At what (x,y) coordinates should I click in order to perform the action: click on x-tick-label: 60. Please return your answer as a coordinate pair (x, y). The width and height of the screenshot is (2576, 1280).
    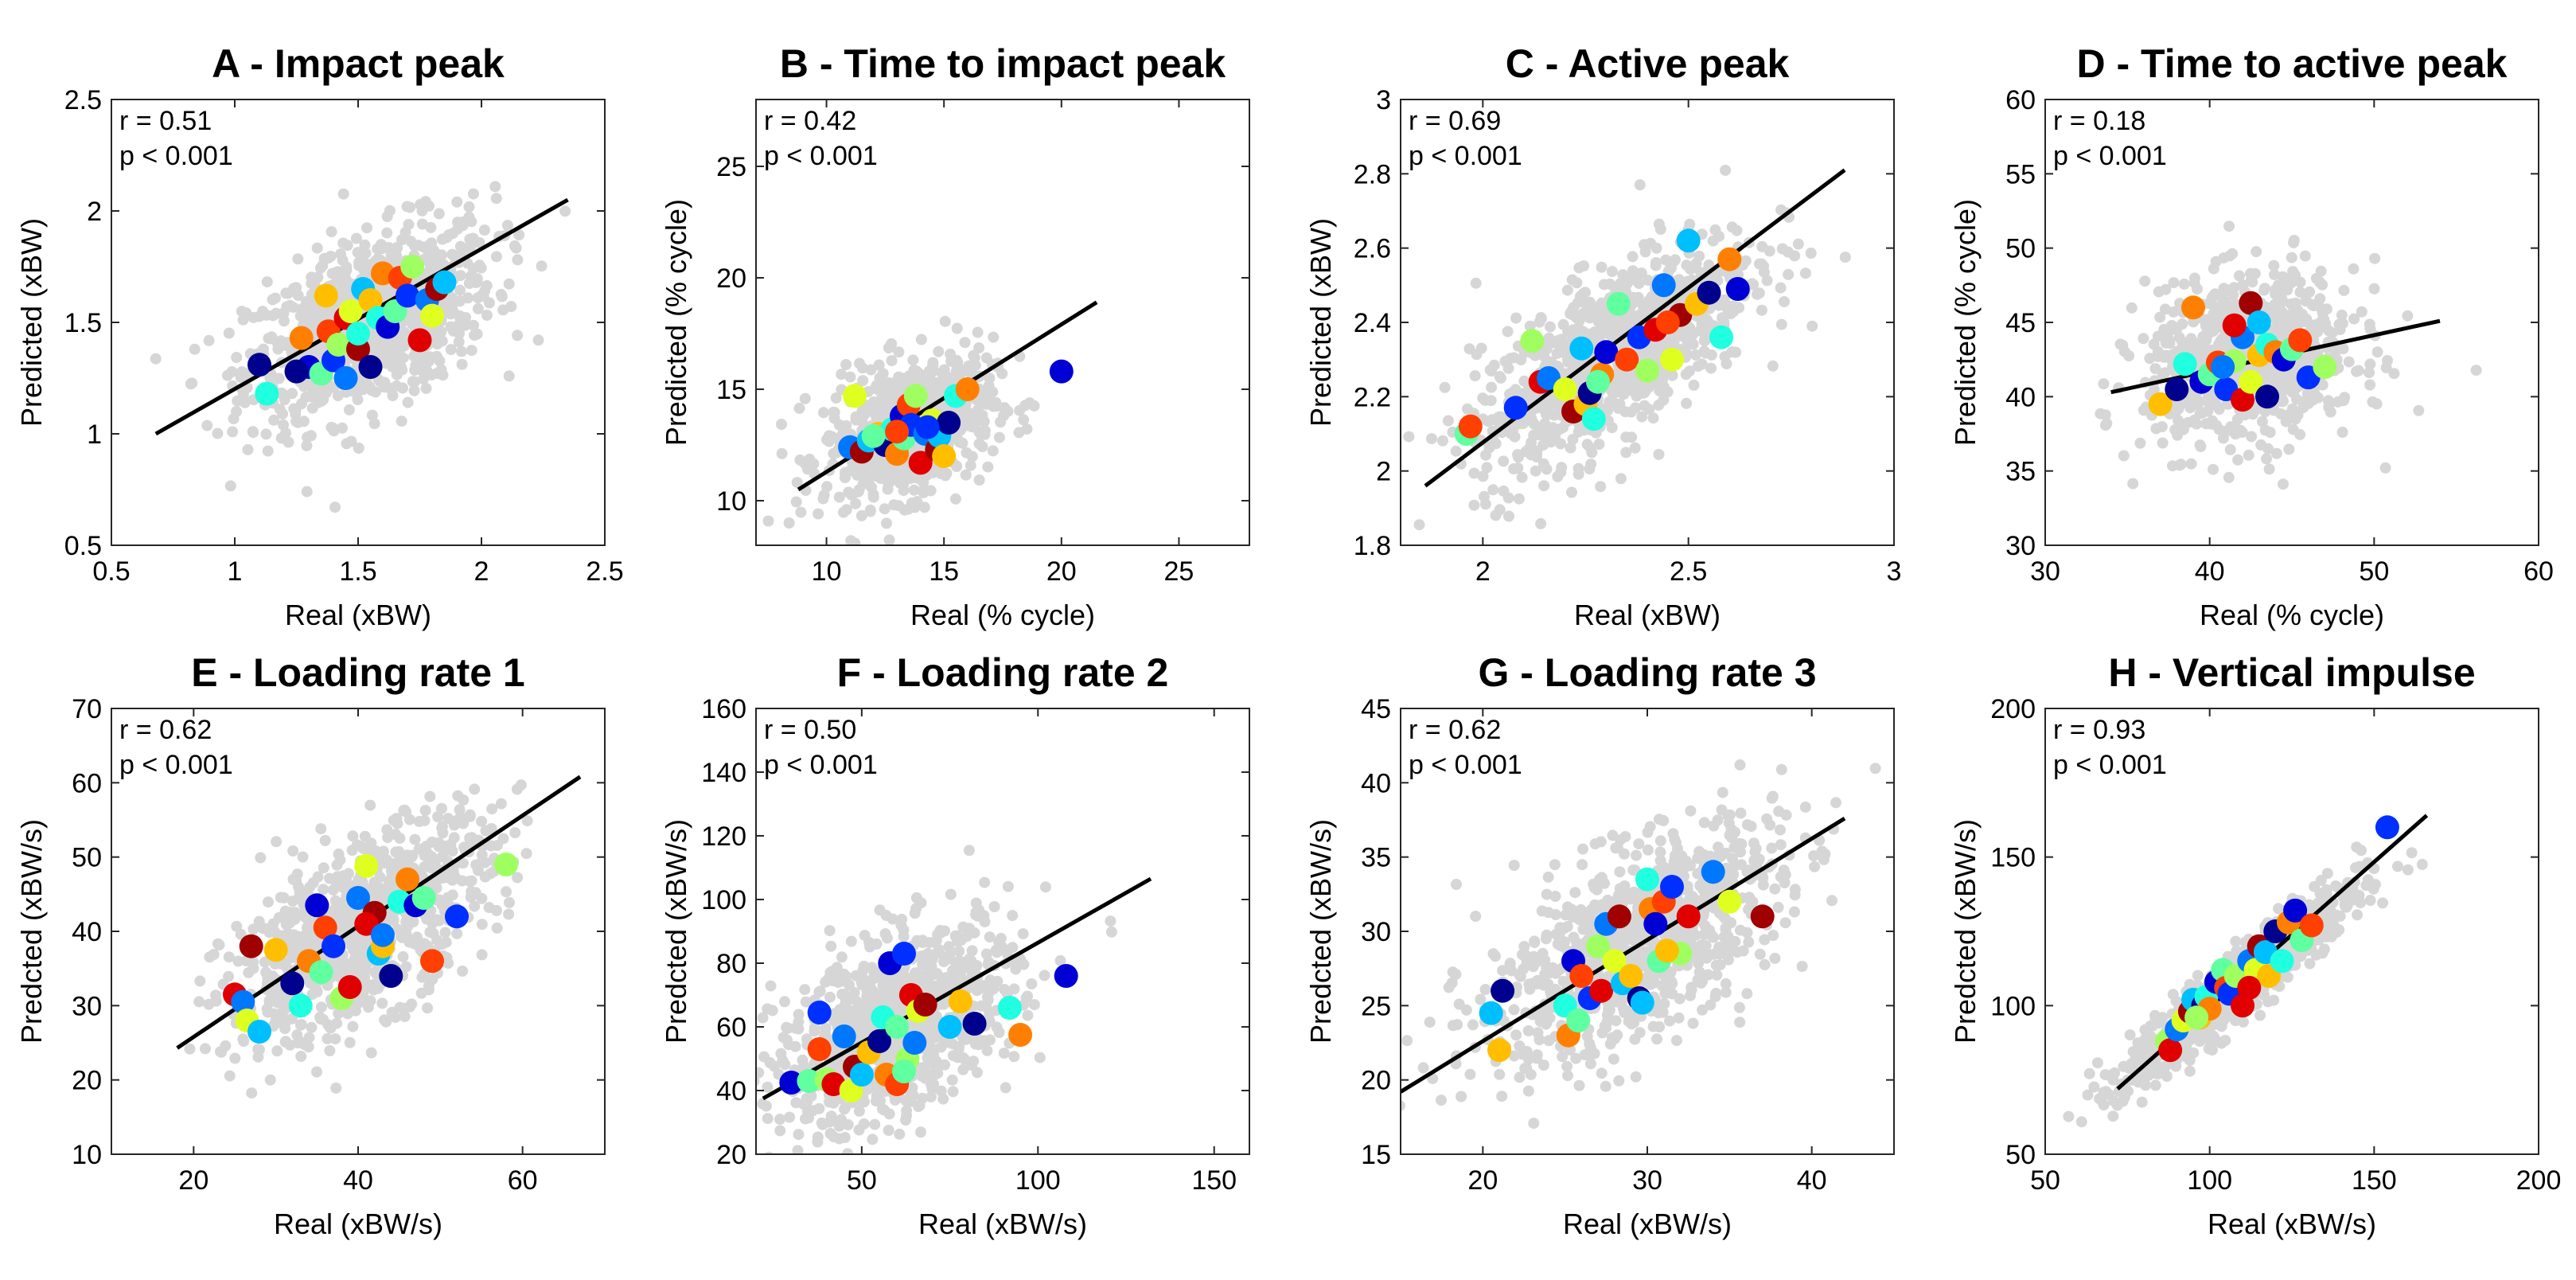
    Looking at the image, I should click on (523, 1181).